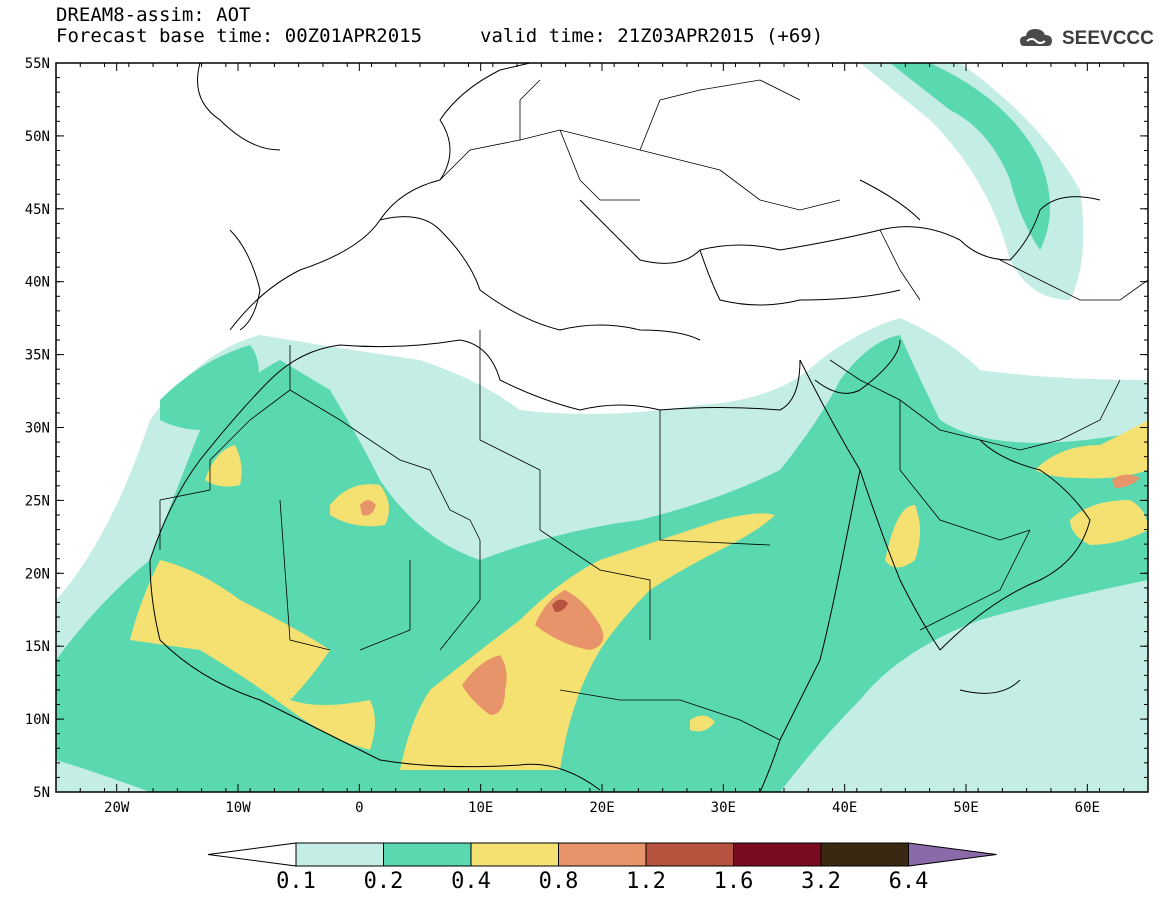  I want to click on colorbar-level-label: 0.2, so click(383, 881).